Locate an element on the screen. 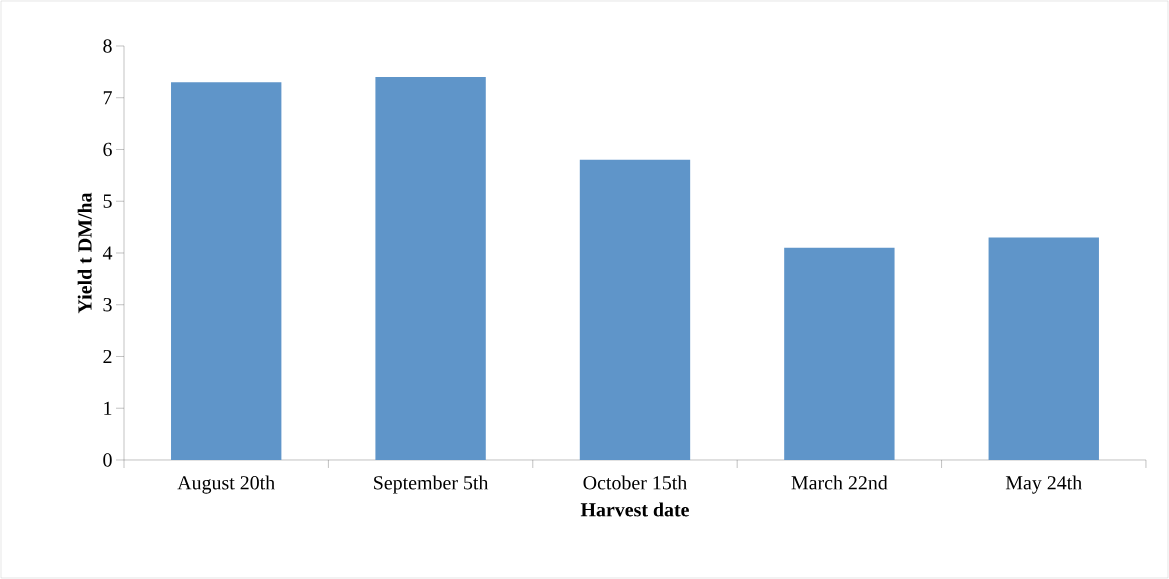  y-axis-title: Yield t DM/ha is located at coordinates (84, 253).